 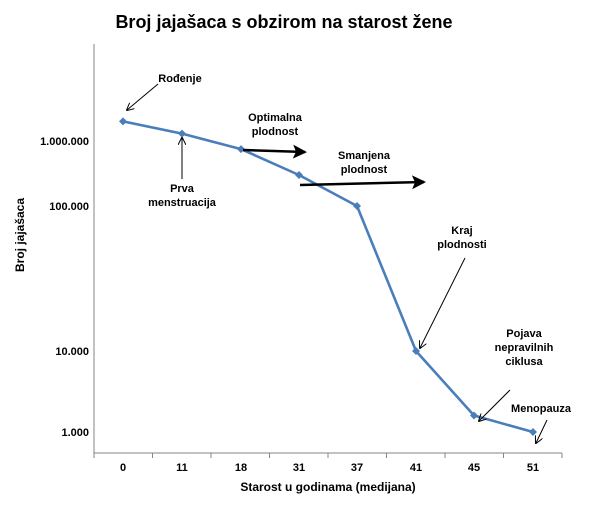 What do you see at coordinates (357, 468) in the screenshot?
I see `x-tick-label: 37` at bounding box center [357, 468].